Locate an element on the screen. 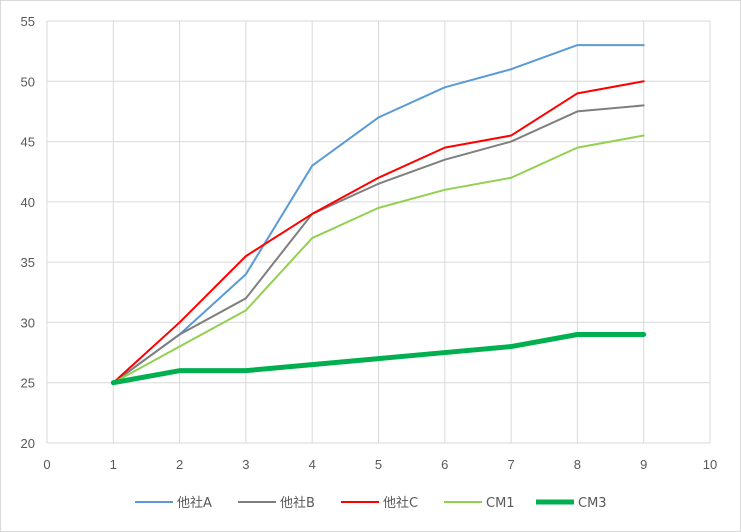 The height and width of the screenshot is (532, 741). y-tick-label: 50 is located at coordinates (28, 81).